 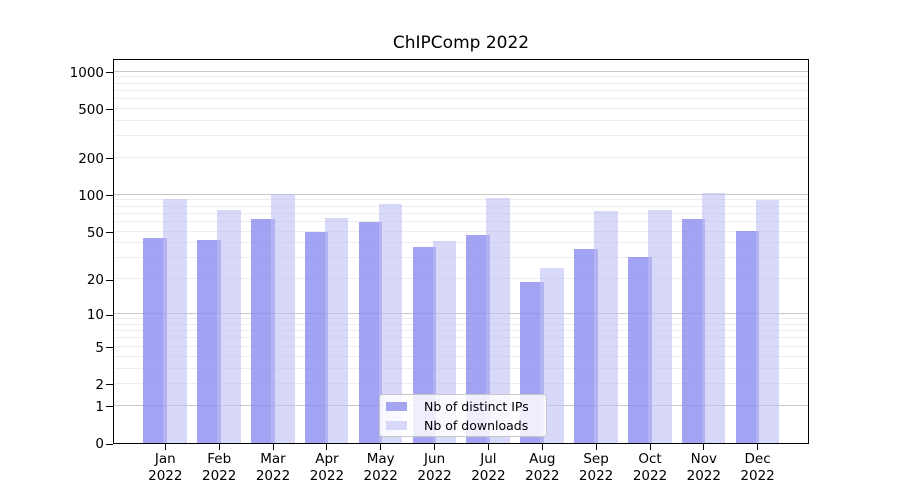 What do you see at coordinates (640, 349) in the screenshot?
I see `bar-oct-distinct-ips` at bounding box center [640, 349].